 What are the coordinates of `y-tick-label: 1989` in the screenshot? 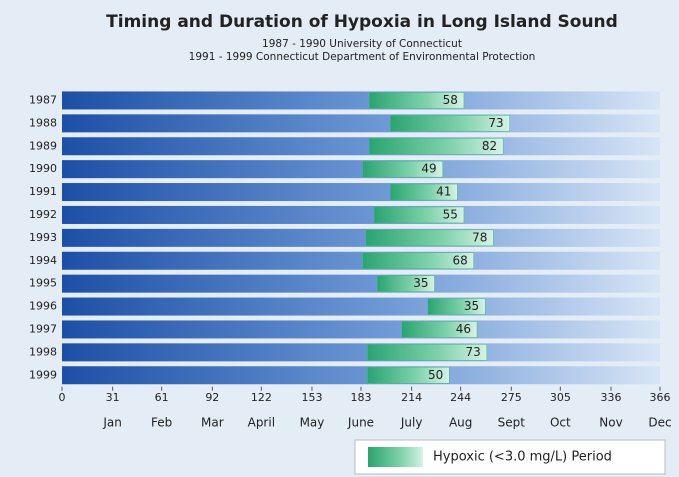 It's located at (43, 145).